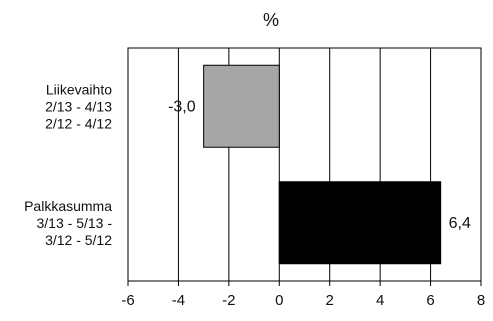  What do you see at coordinates (279, 300) in the screenshot?
I see `tick-label: 0` at bounding box center [279, 300].